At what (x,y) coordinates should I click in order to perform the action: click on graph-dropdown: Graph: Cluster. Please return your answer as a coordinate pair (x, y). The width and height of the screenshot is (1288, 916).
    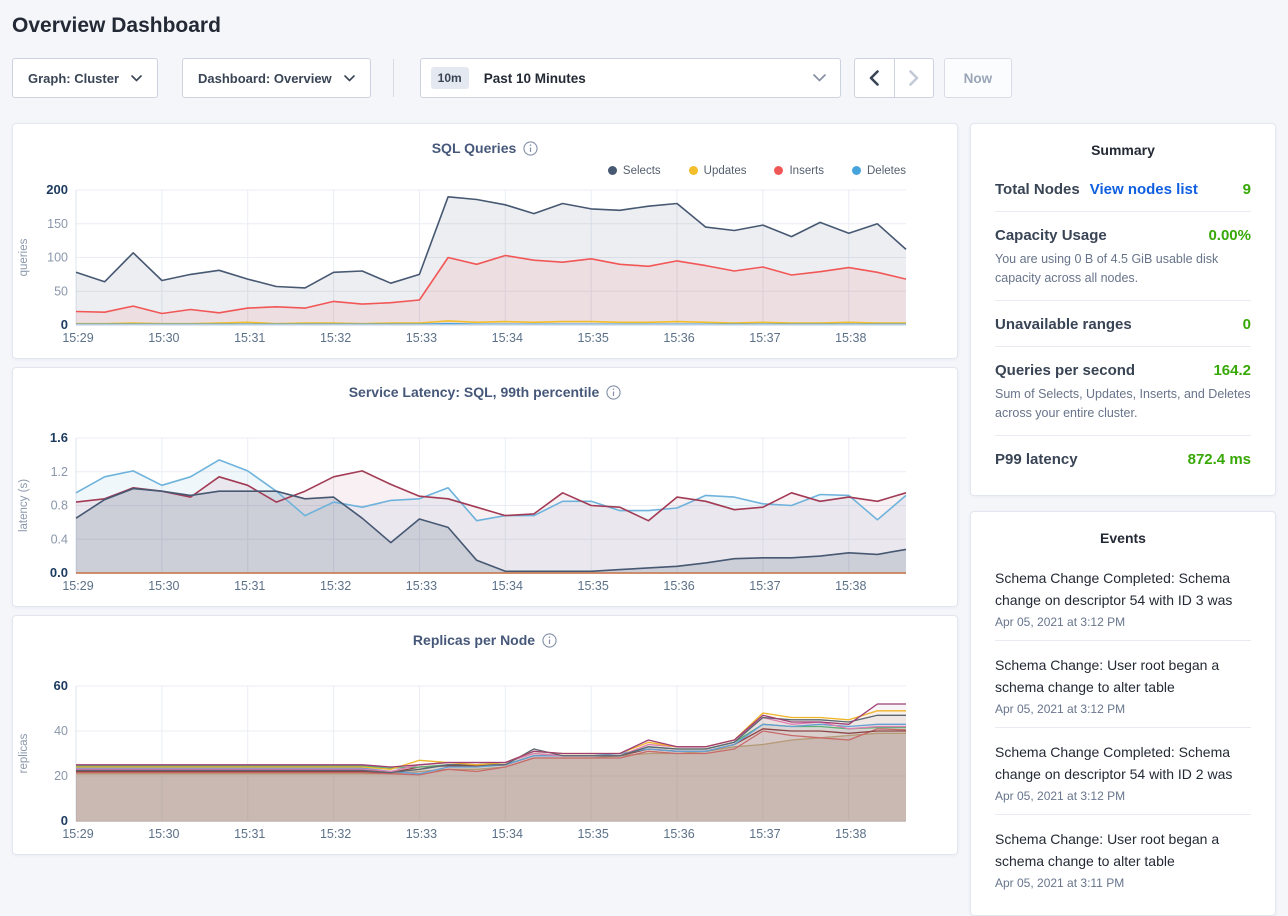
    Looking at the image, I should click on (85, 78).